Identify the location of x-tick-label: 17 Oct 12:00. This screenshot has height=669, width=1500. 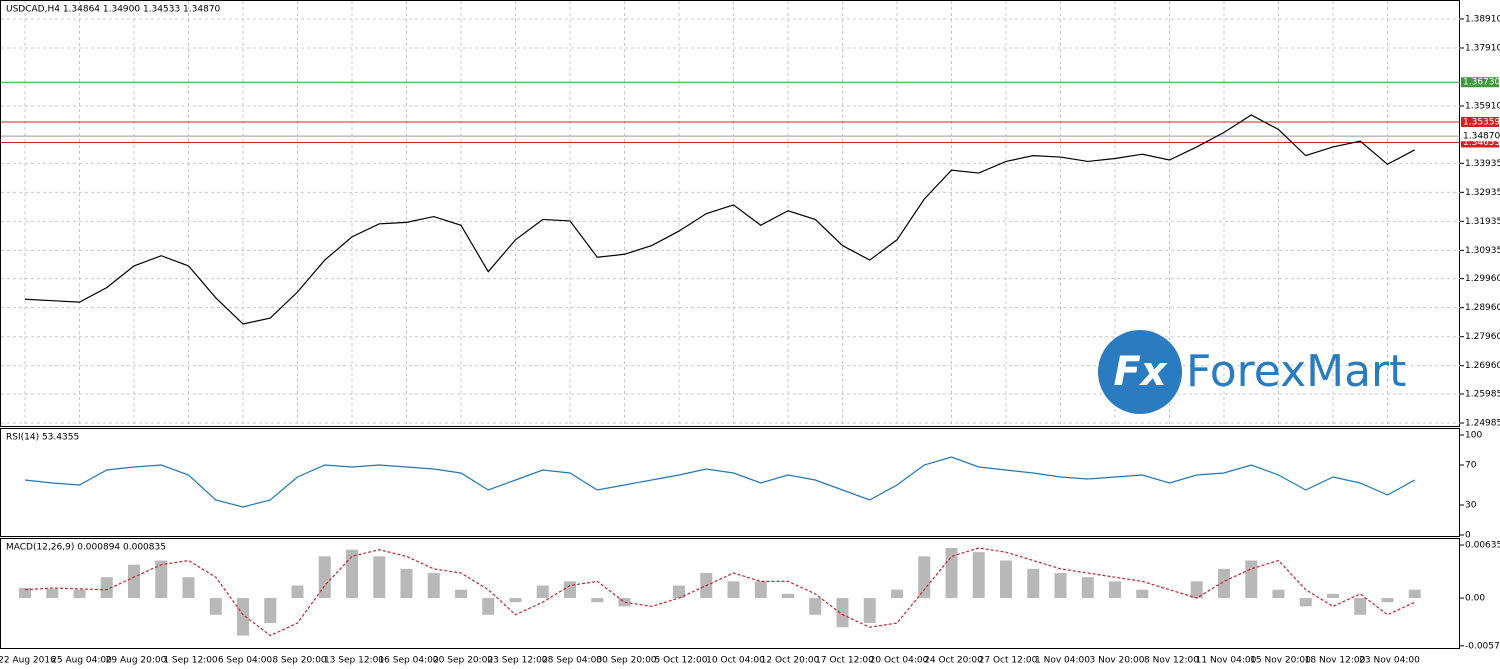
(844, 661).